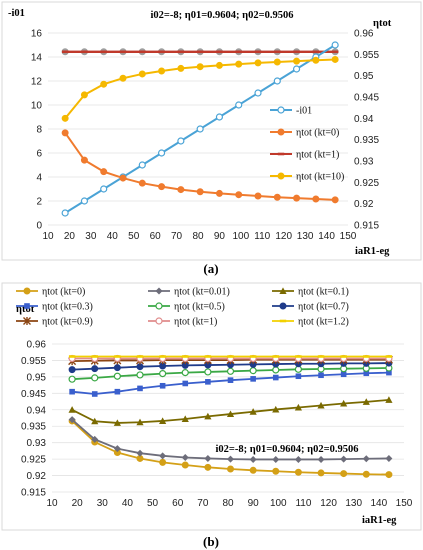 The height and width of the screenshot is (550, 423). I want to click on chart-b-xtick: 120, so click(328, 503).